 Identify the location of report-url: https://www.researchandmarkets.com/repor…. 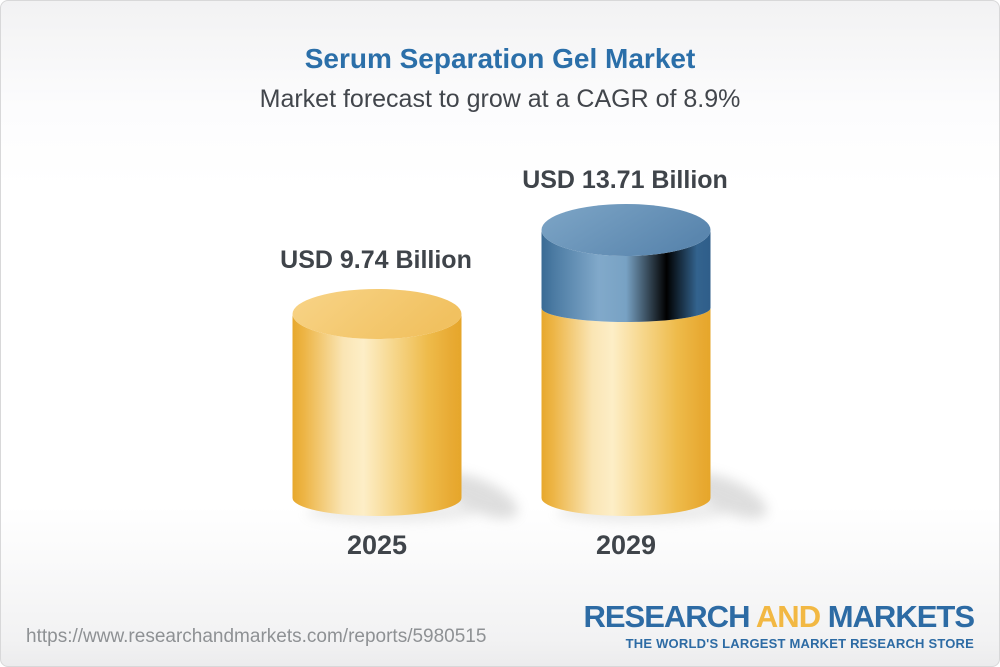
(256, 636).